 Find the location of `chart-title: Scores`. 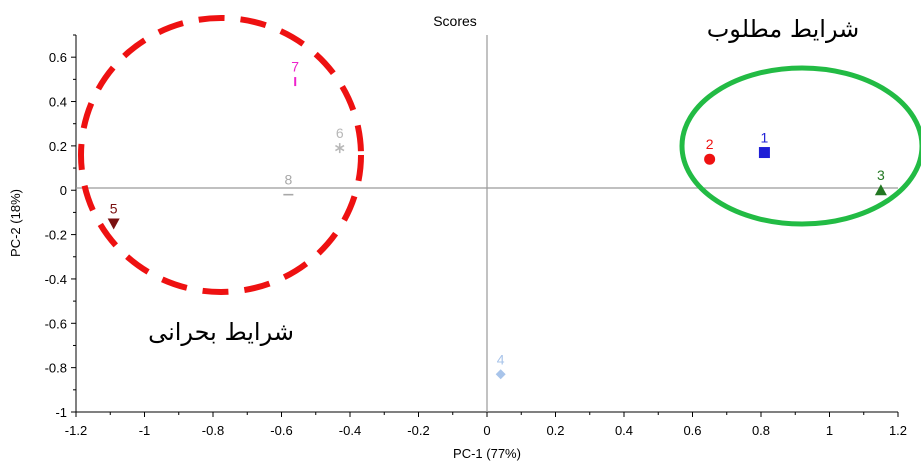

chart-title: Scores is located at coordinates (455, 21).